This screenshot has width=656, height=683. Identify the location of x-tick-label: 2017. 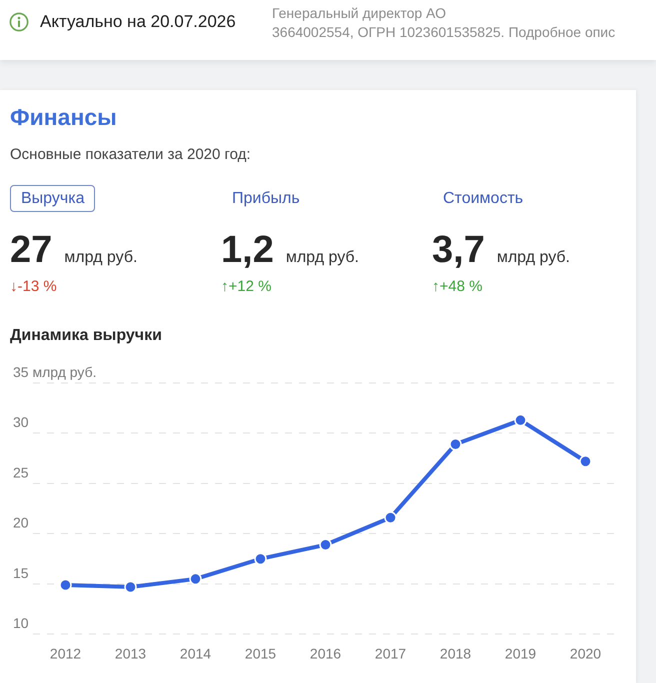
(390, 653).